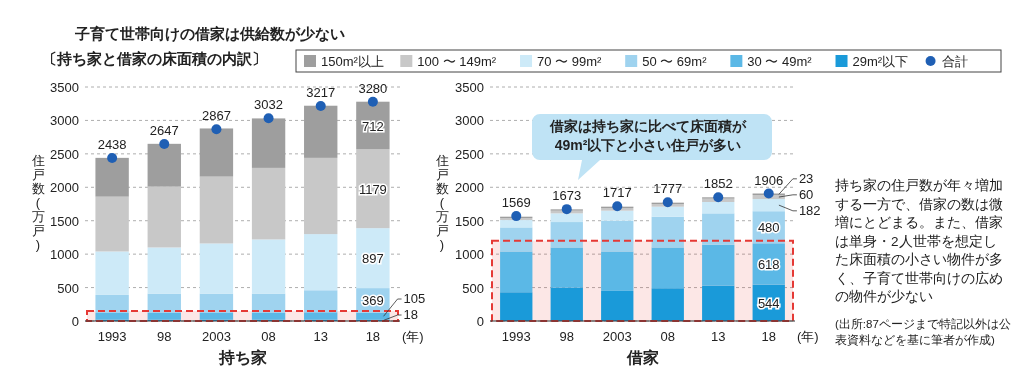 The width and height of the screenshot is (1024, 381). What do you see at coordinates (806, 178) in the screenshot?
I see `data-label: 23` at bounding box center [806, 178].